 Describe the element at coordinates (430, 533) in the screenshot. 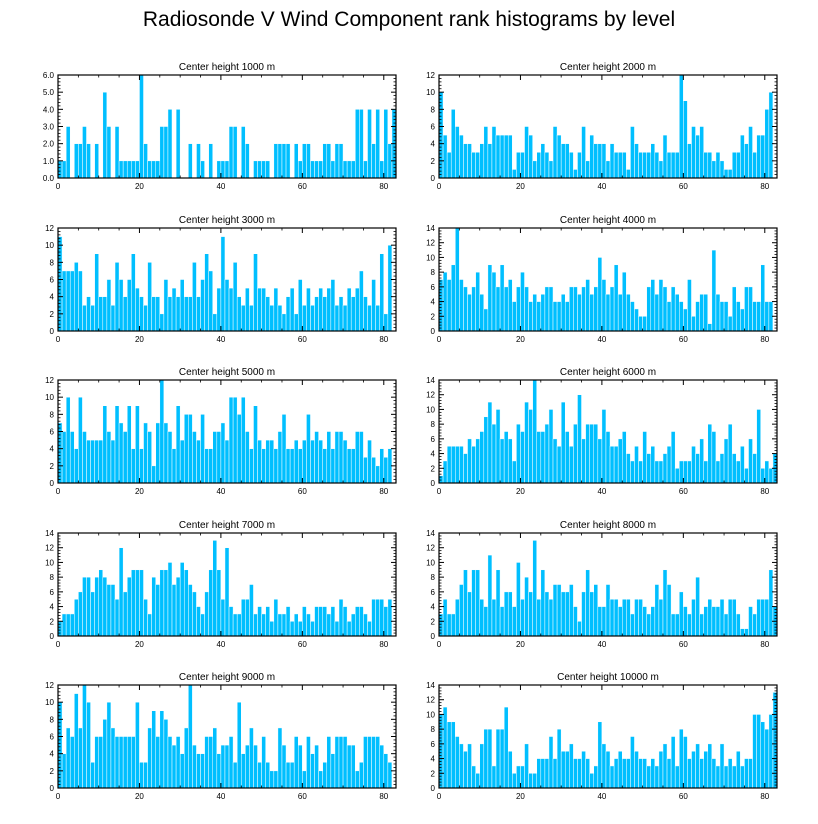

I see `y-tick-label: 14` at that location.